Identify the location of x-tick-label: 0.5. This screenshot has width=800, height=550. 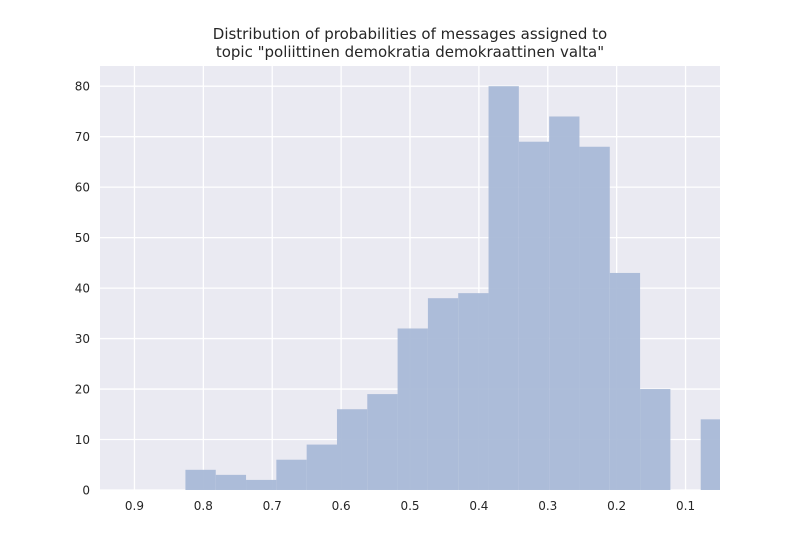
(409, 506).